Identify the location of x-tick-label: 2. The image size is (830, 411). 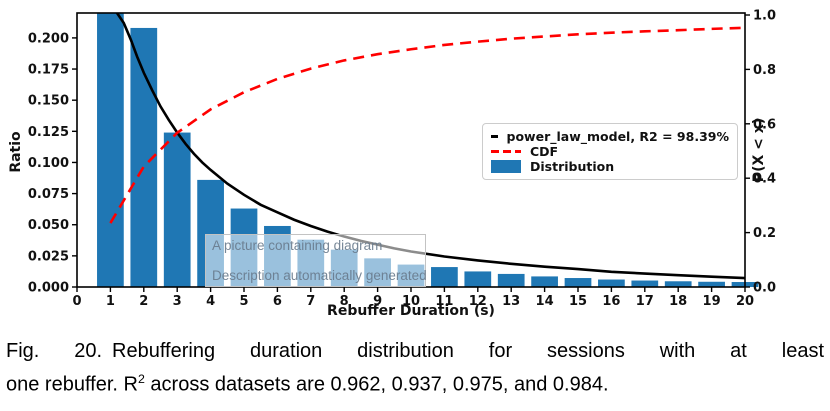
(143, 301).